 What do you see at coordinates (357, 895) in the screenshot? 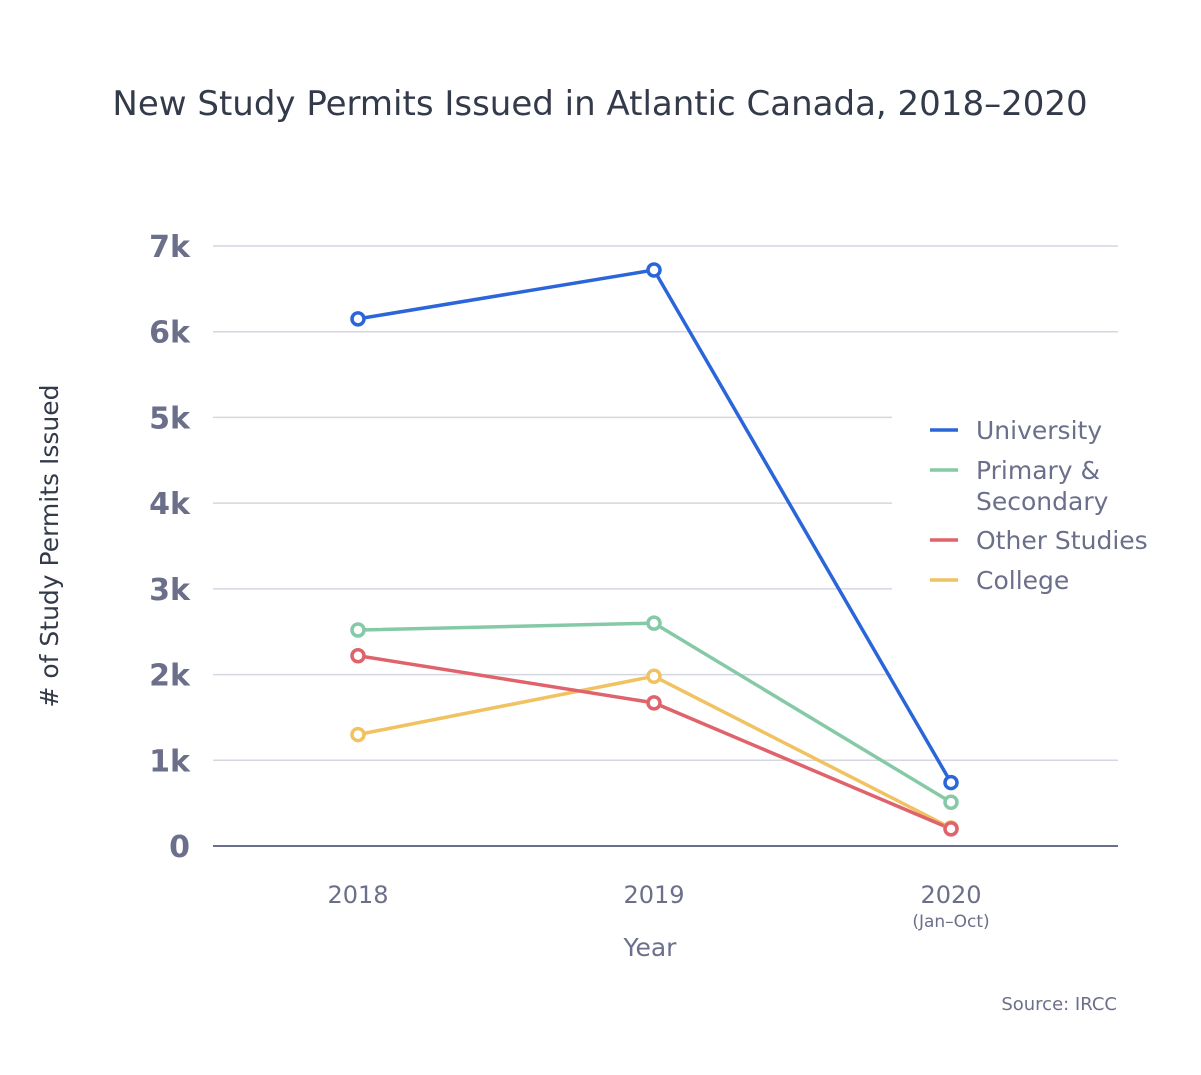
I see `x-tick-label: 2018` at bounding box center [357, 895].